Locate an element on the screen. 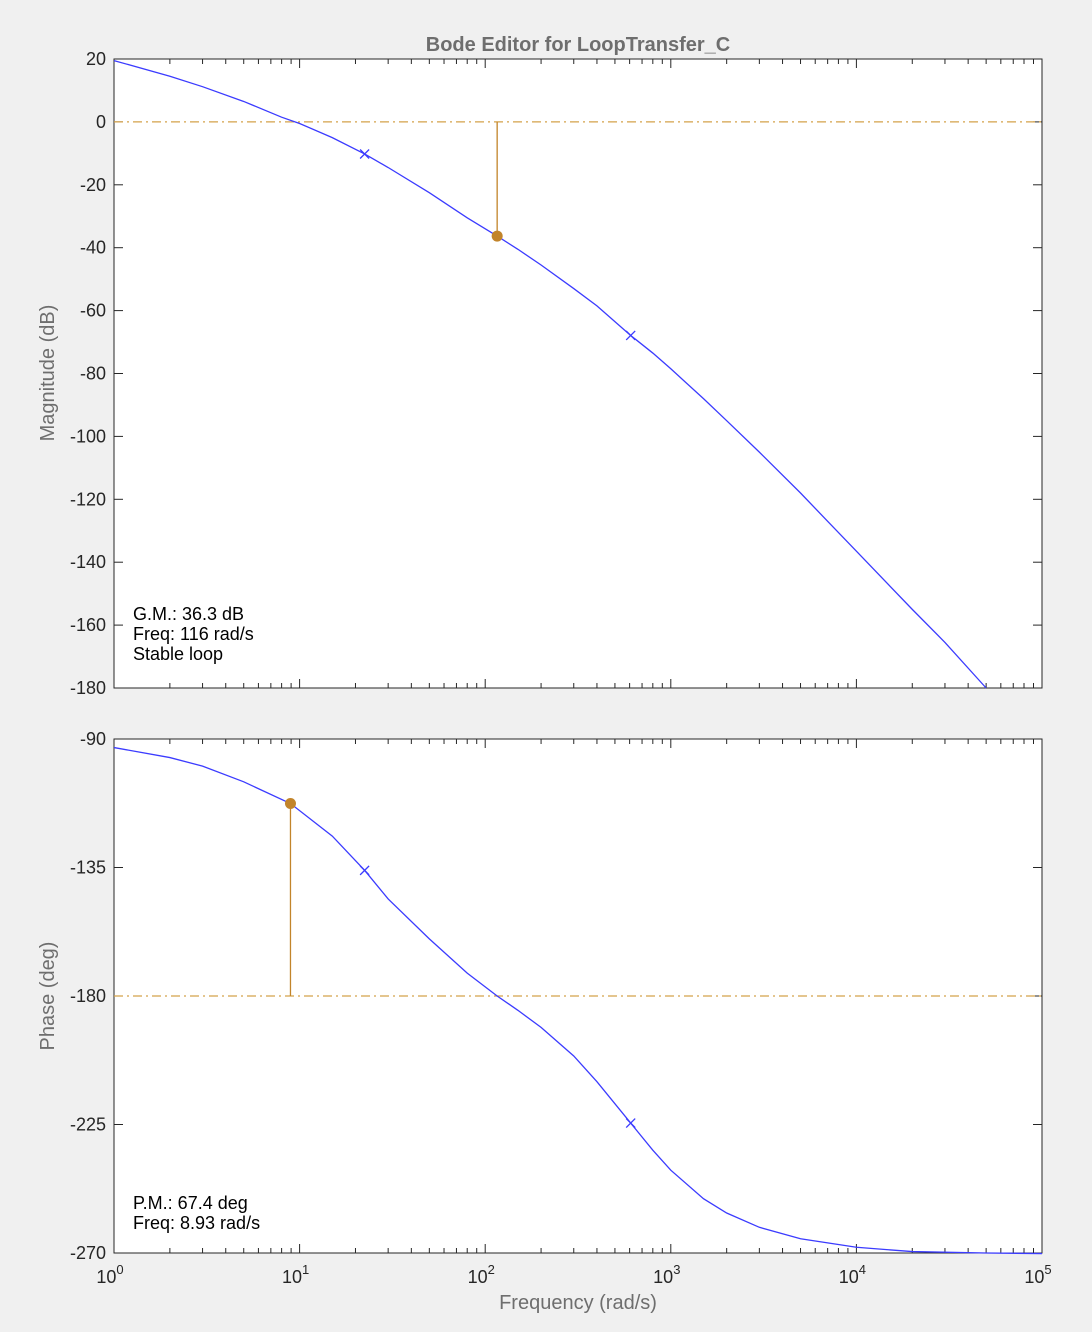  phase-y-tick-label: -270 is located at coordinates (88, 1253).